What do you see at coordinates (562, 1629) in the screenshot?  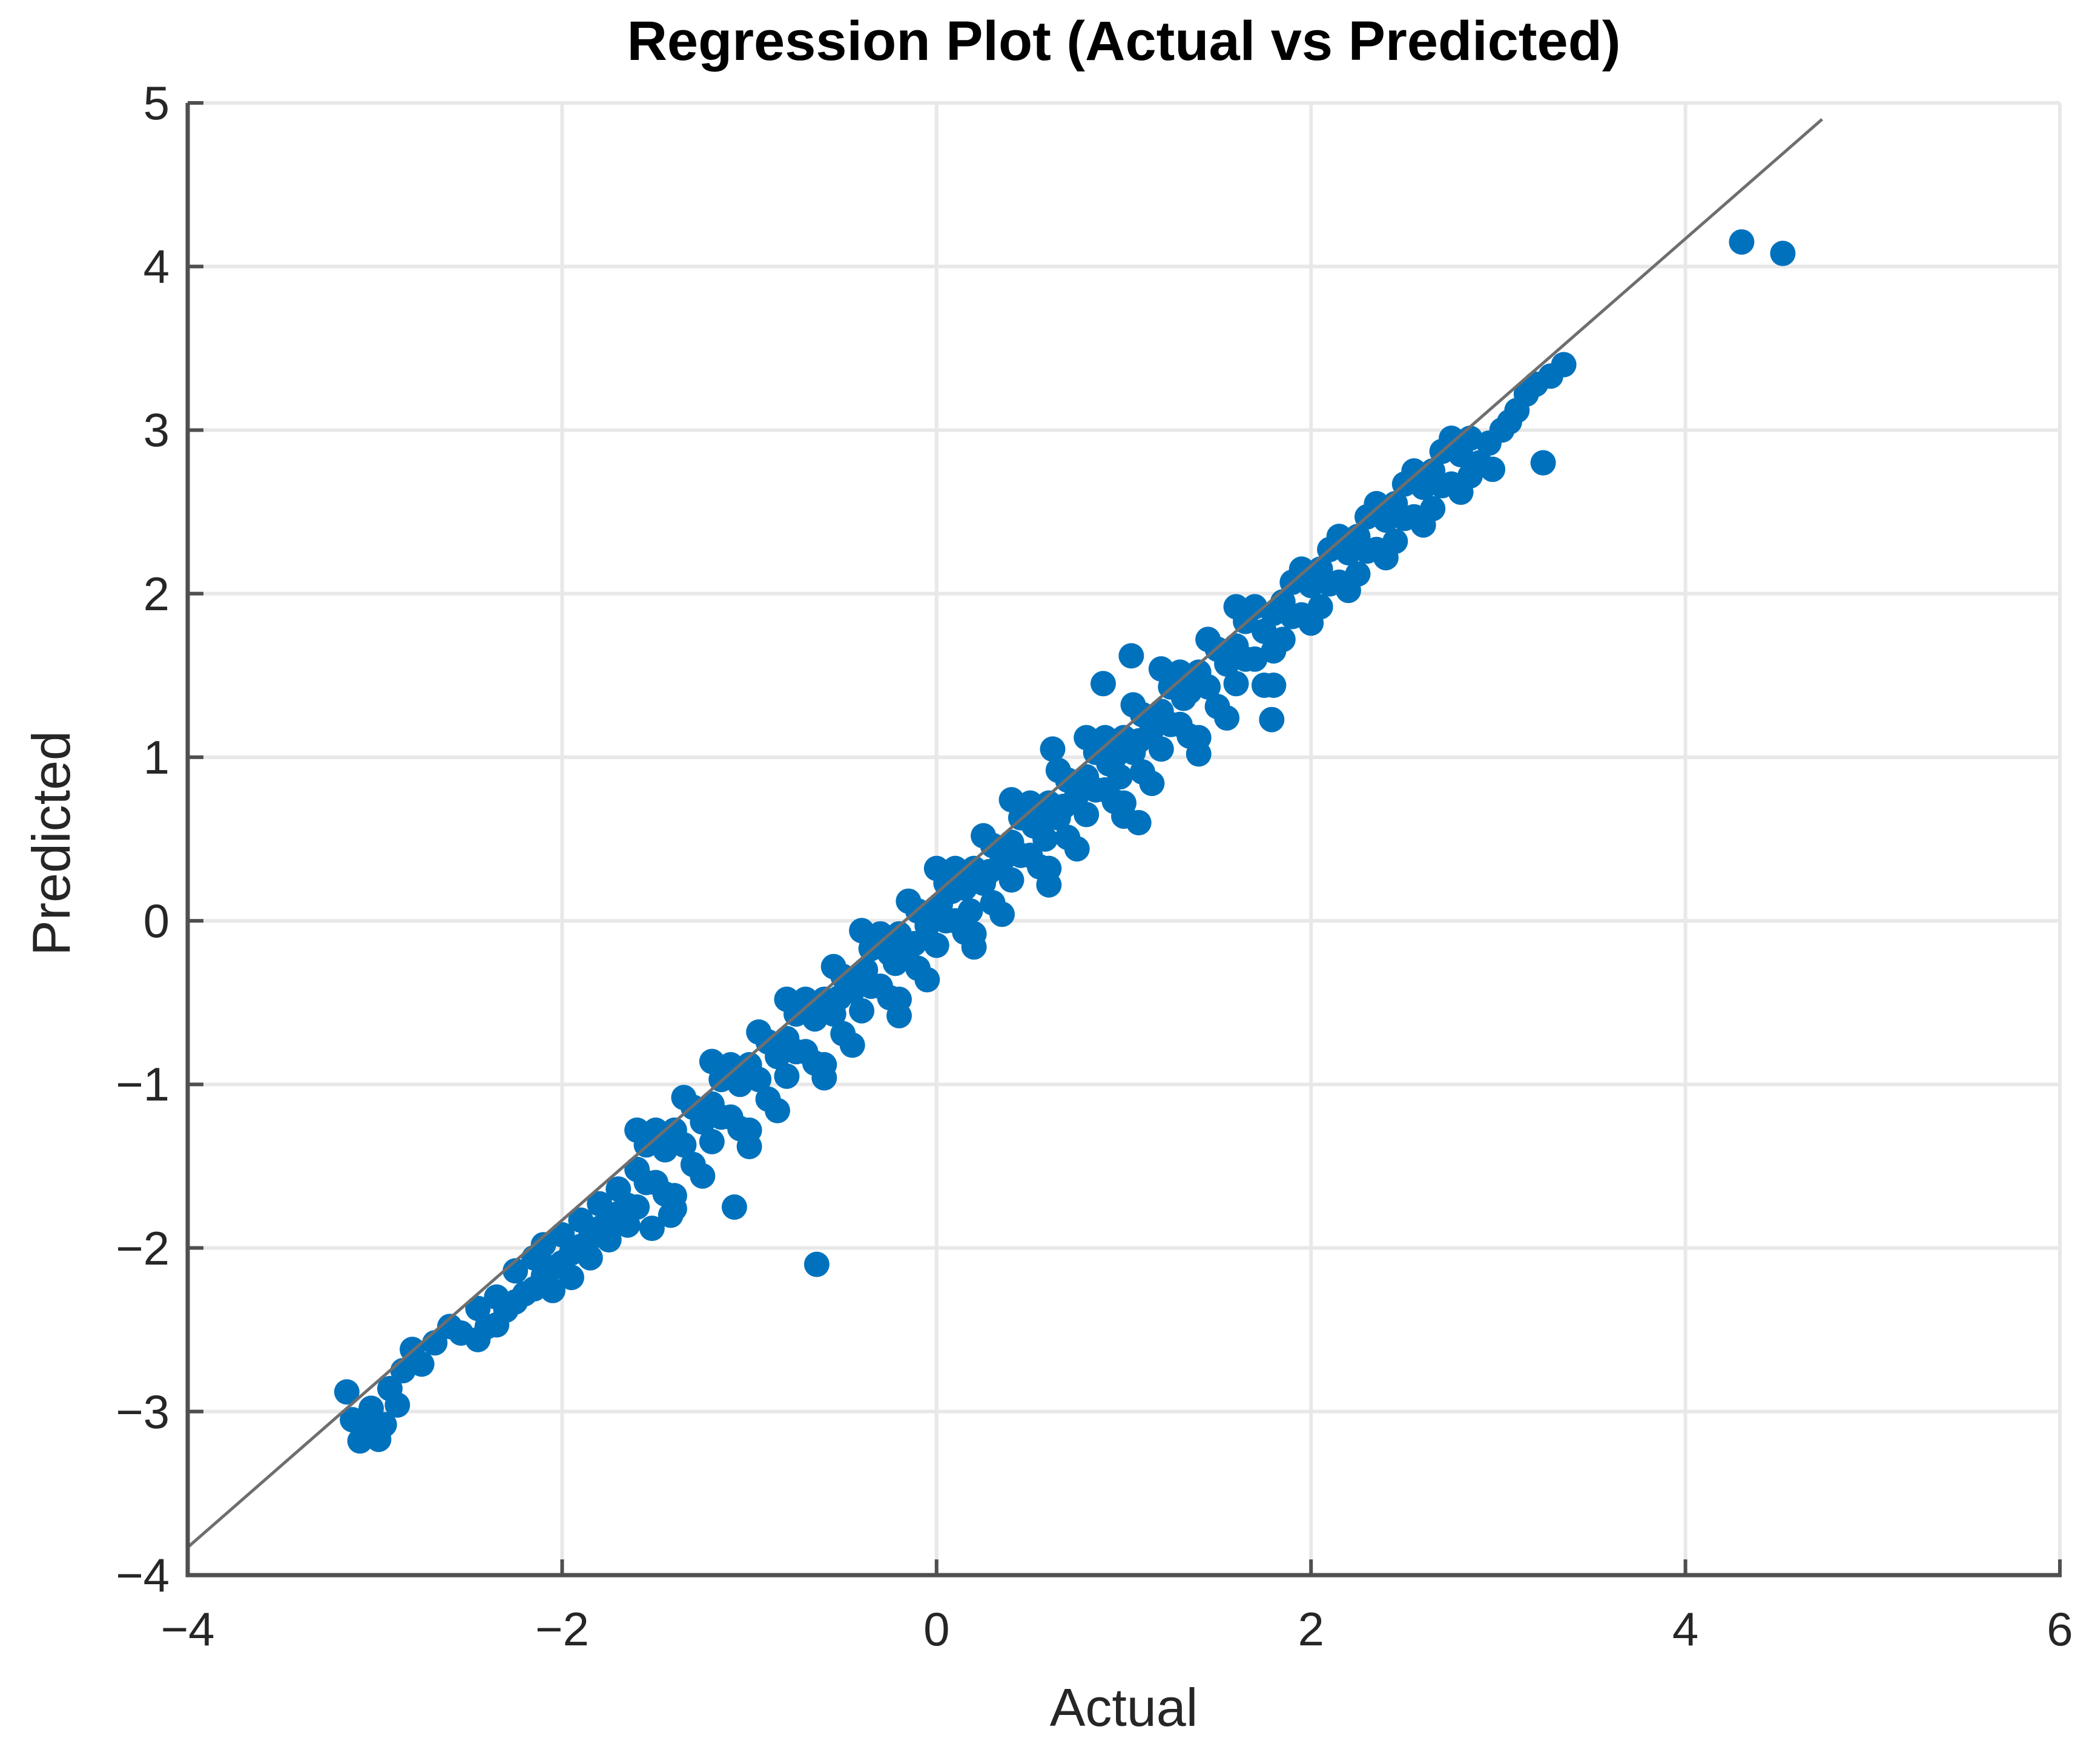 I see `x-tick-label: −2` at bounding box center [562, 1629].